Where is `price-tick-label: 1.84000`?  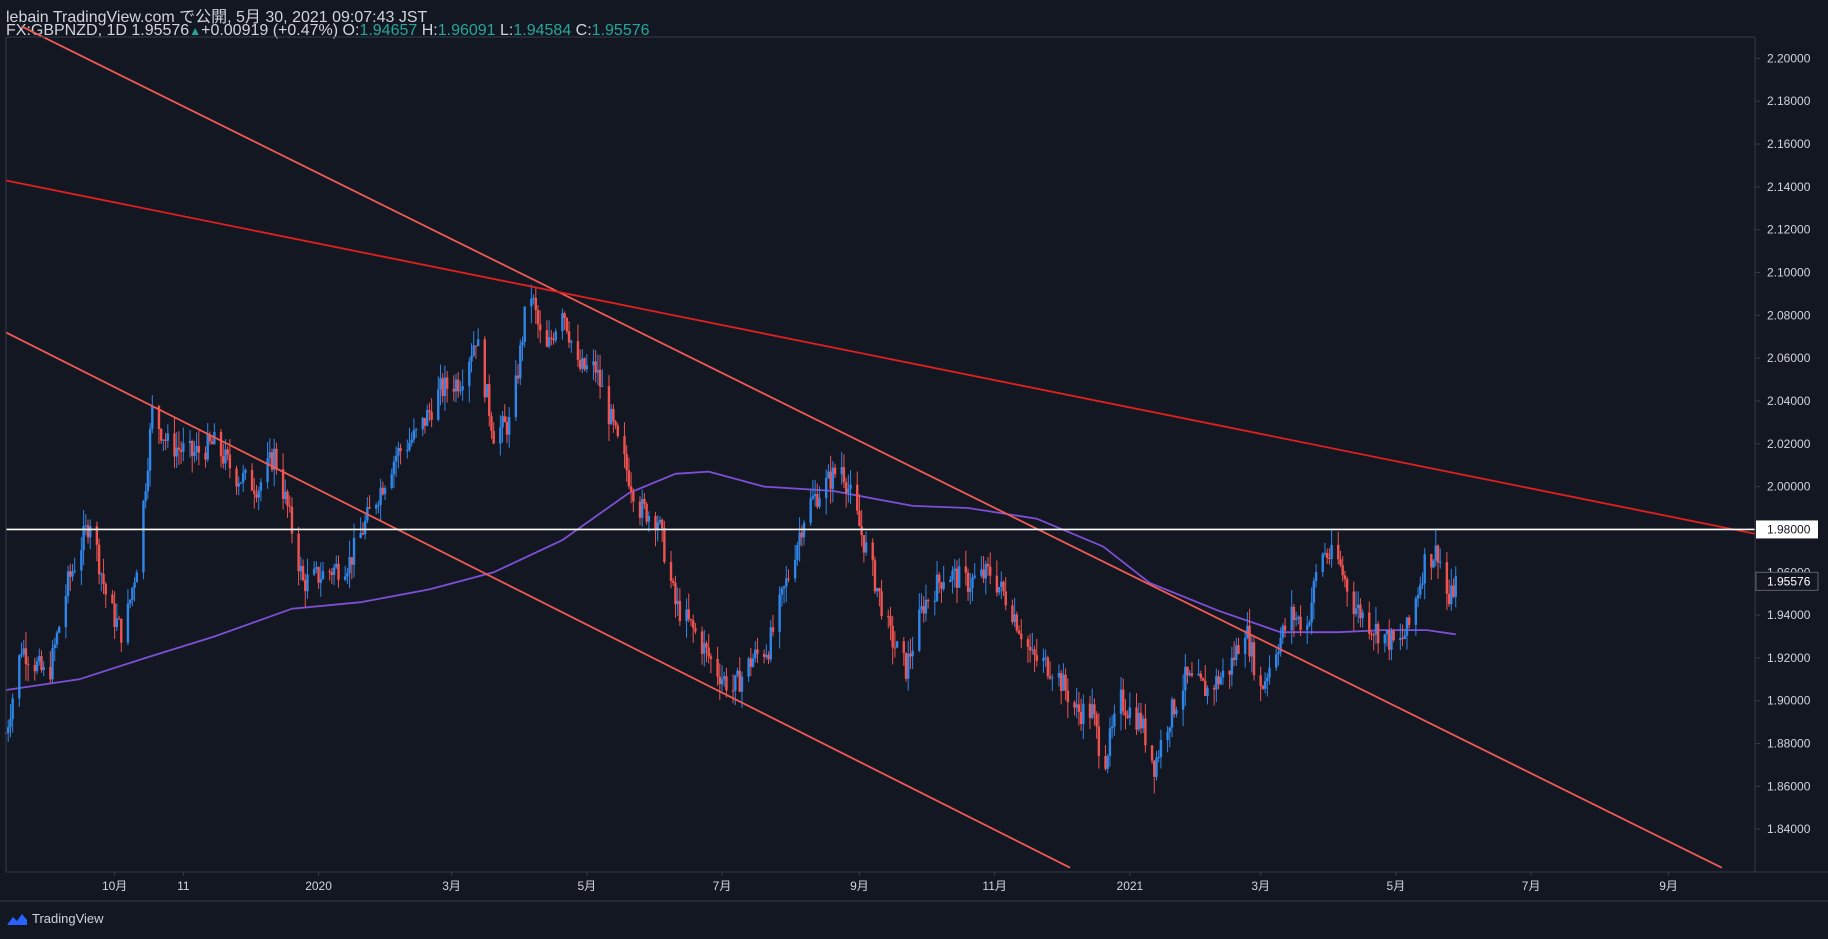
price-tick-label: 1.84000 is located at coordinates (1789, 829).